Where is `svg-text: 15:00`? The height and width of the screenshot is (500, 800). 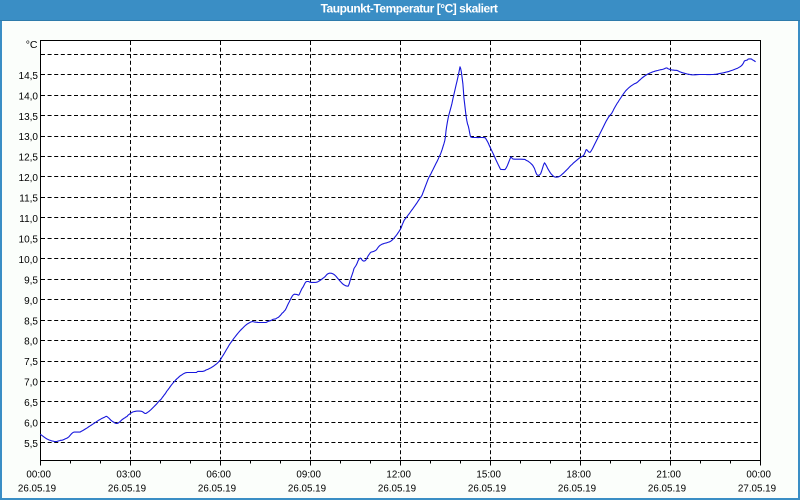 svg-text: 15:00 is located at coordinates (488, 475).